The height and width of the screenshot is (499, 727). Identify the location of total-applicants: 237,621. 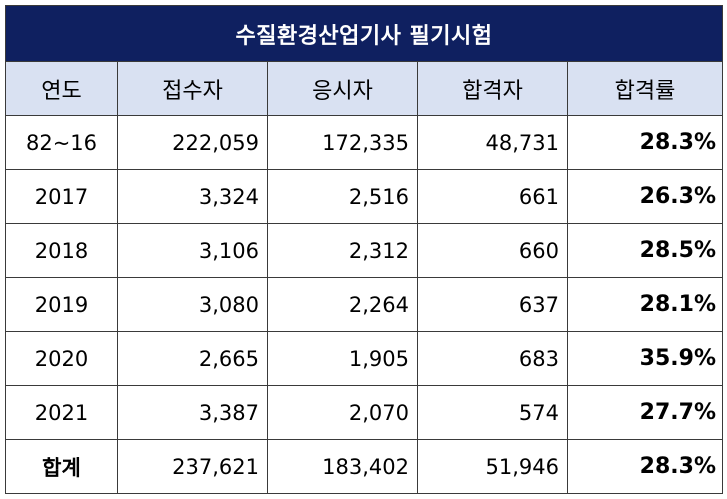
(192, 466).